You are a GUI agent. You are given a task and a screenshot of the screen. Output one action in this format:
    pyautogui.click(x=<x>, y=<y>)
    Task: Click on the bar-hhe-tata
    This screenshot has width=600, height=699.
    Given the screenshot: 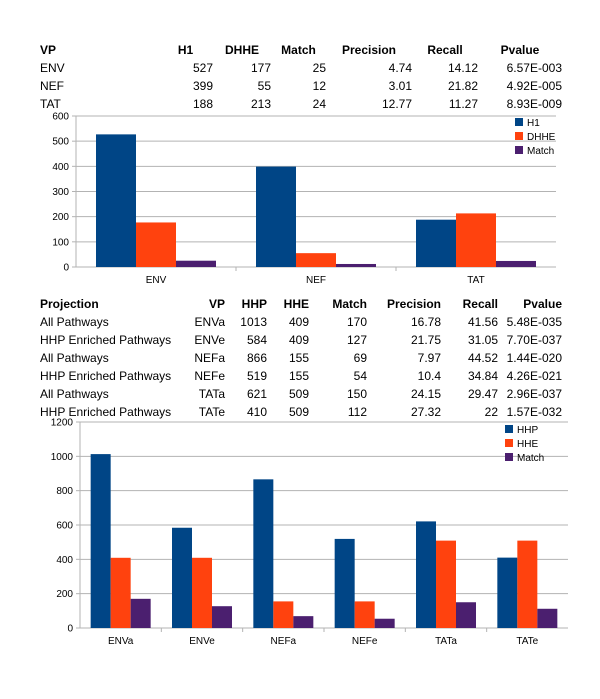 What is the action you would take?
    pyautogui.click(x=446, y=584)
    